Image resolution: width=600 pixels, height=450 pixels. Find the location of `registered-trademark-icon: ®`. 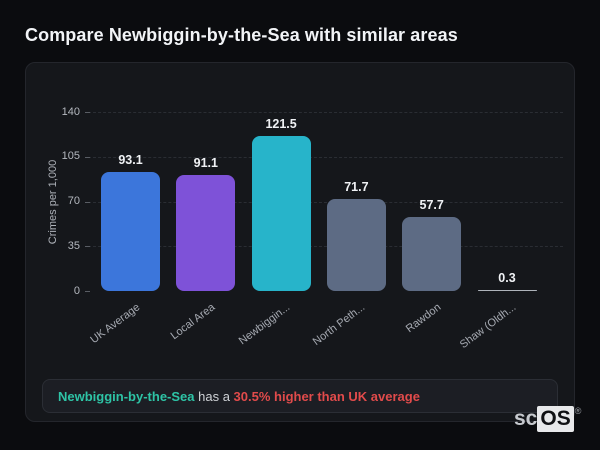

registered-trademark-icon: ® is located at coordinates (578, 411).